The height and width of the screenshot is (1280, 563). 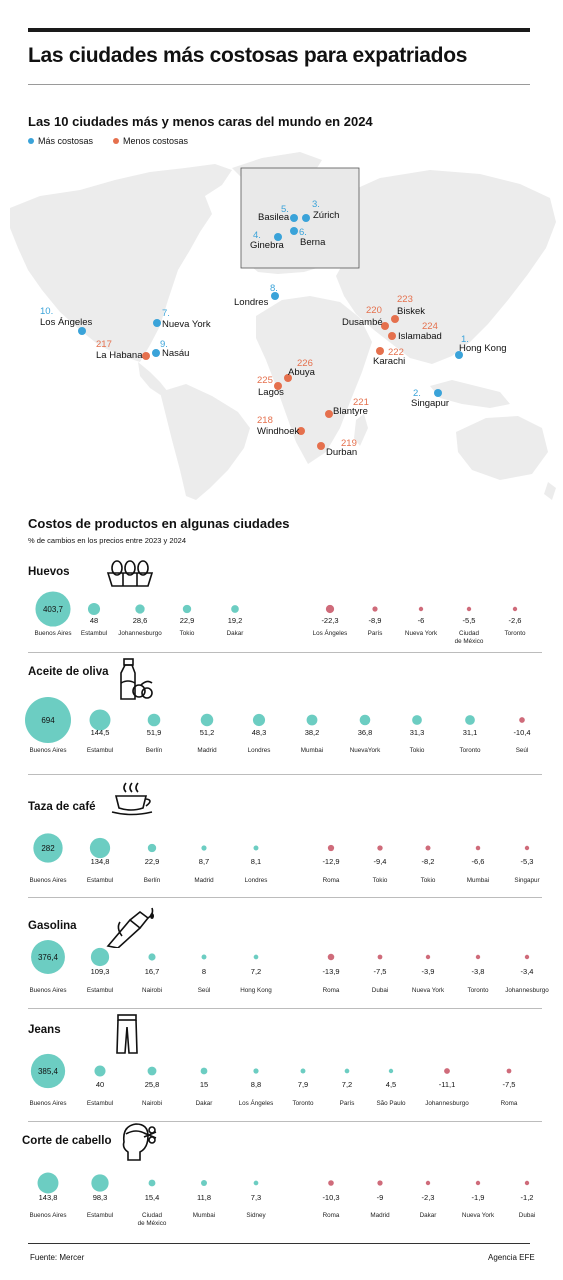 What do you see at coordinates (139, 1142) in the screenshot?
I see `haircut-icon` at bounding box center [139, 1142].